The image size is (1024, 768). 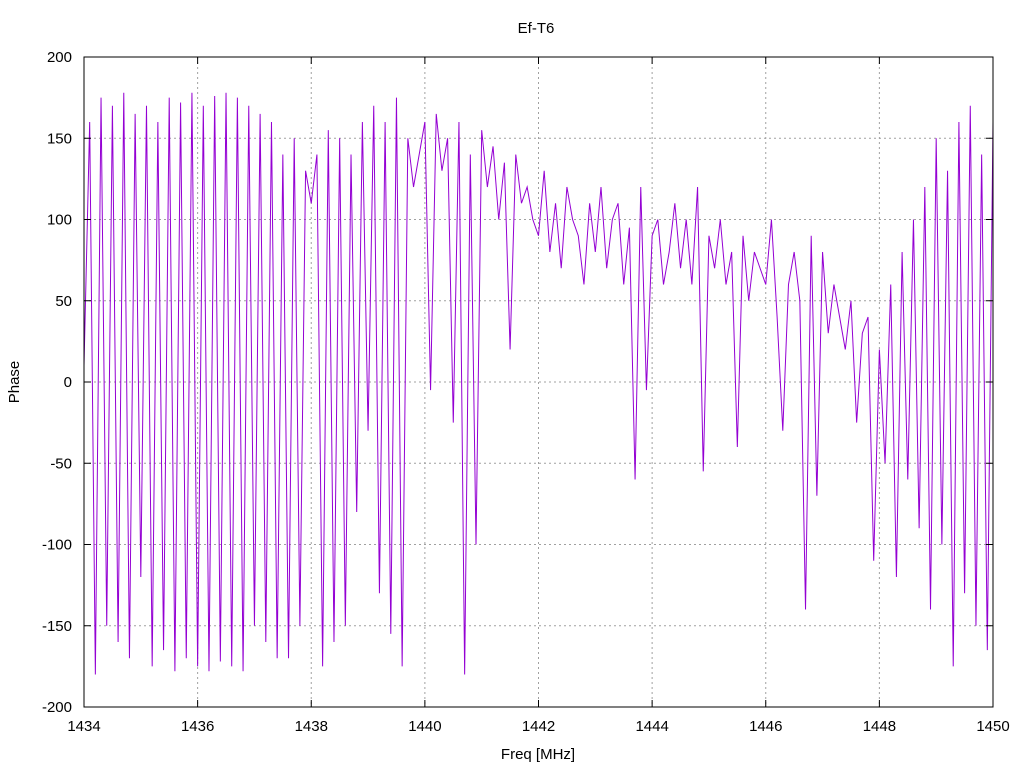 What do you see at coordinates (61, 463) in the screenshot?
I see `y-tick-label: -50` at bounding box center [61, 463].